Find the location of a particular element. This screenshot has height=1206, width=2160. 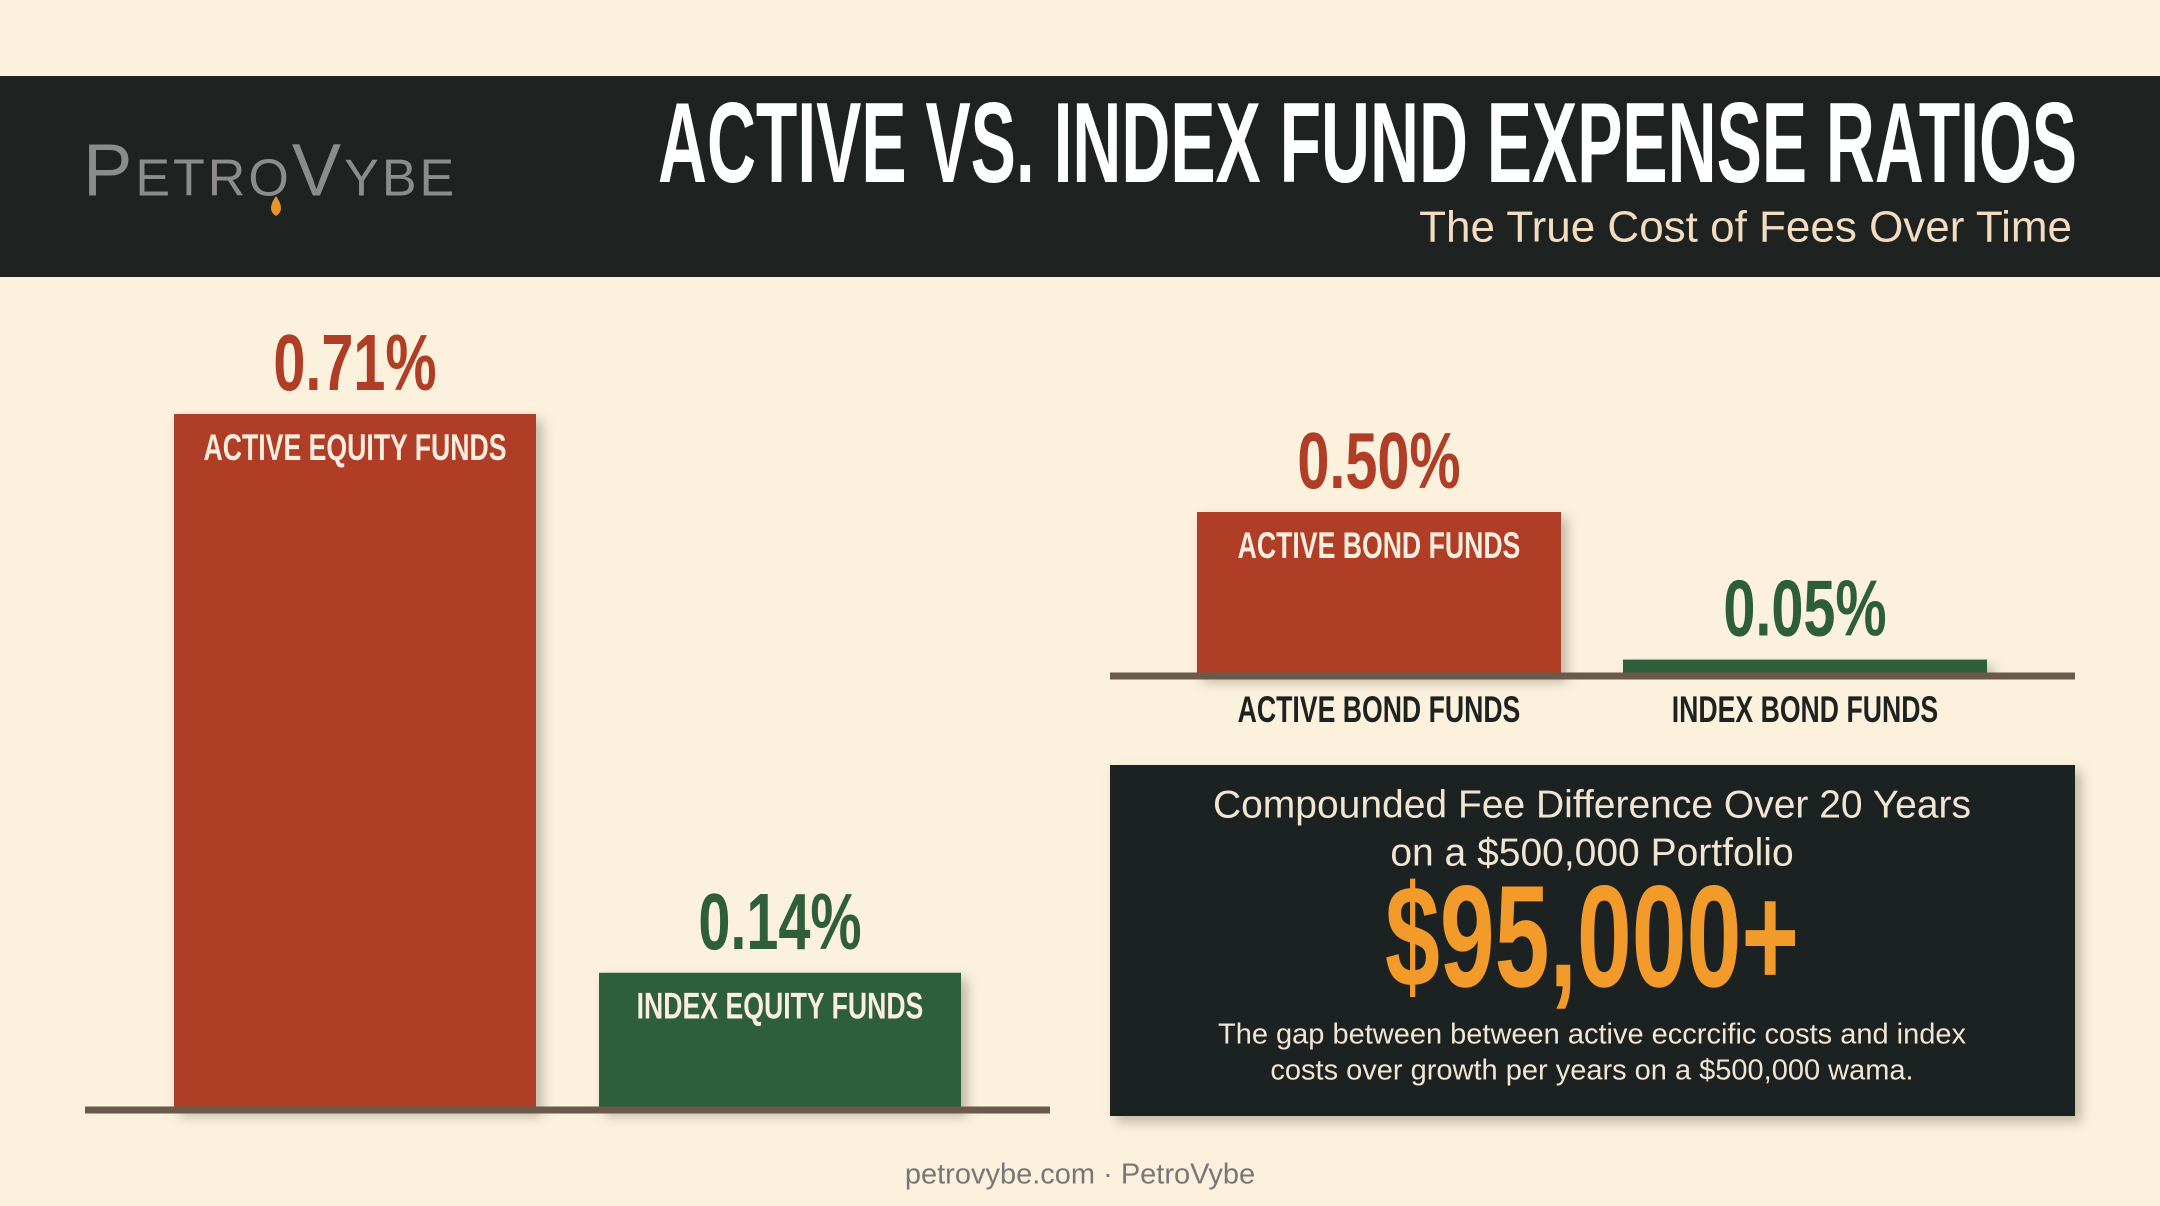

bar-label: INDEX EQUITY FUNDS is located at coordinates (780, 1006).